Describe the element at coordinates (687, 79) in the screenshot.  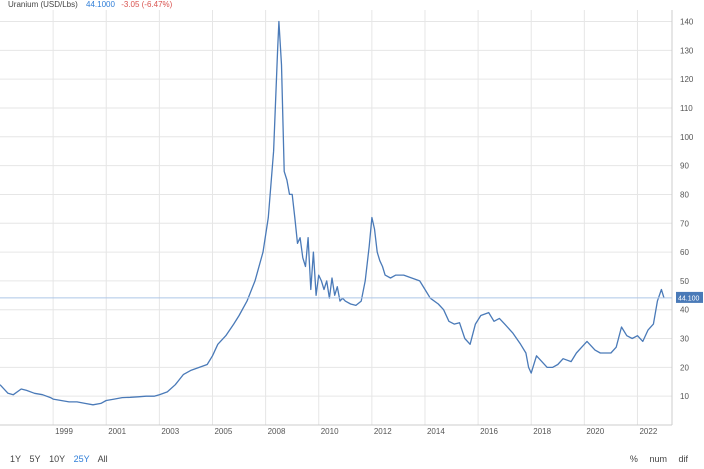
I see `y-tick-label: 120` at that location.